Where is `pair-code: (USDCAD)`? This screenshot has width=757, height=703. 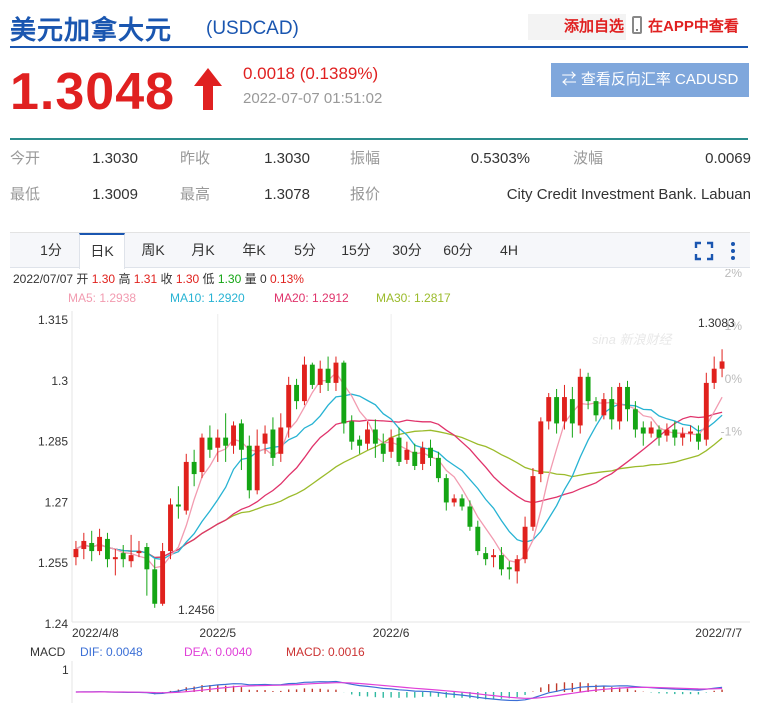
pair-code: (USDCAD) is located at coordinates (252, 28).